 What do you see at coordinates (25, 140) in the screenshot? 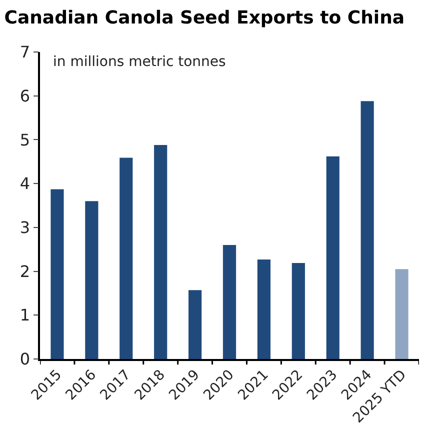
I see `y-tick-label: 5` at bounding box center [25, 140].